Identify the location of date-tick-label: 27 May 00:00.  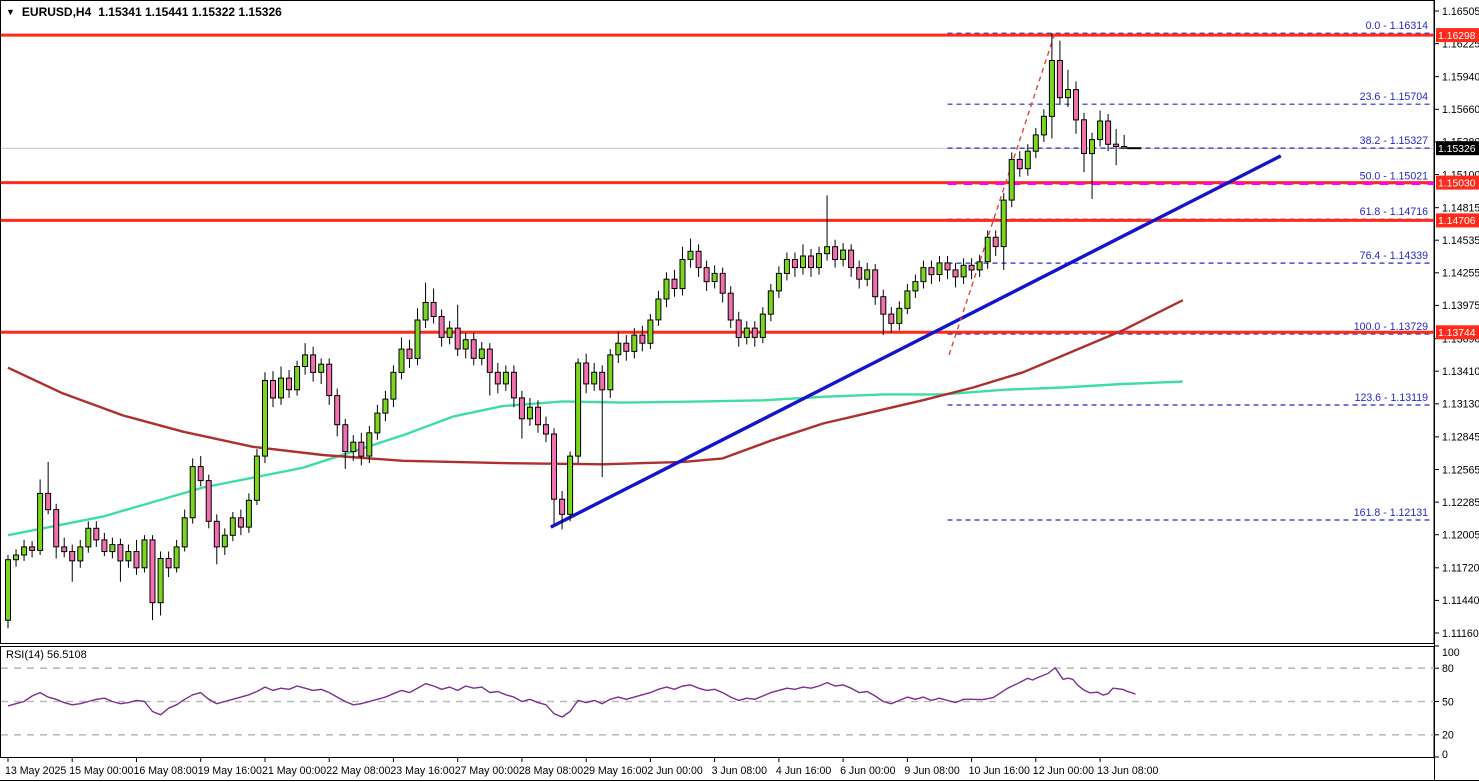
(487, 771).